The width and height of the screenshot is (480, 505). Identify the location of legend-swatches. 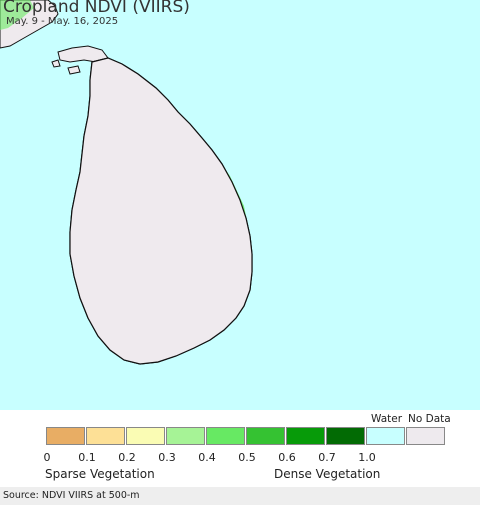
(246, 436).